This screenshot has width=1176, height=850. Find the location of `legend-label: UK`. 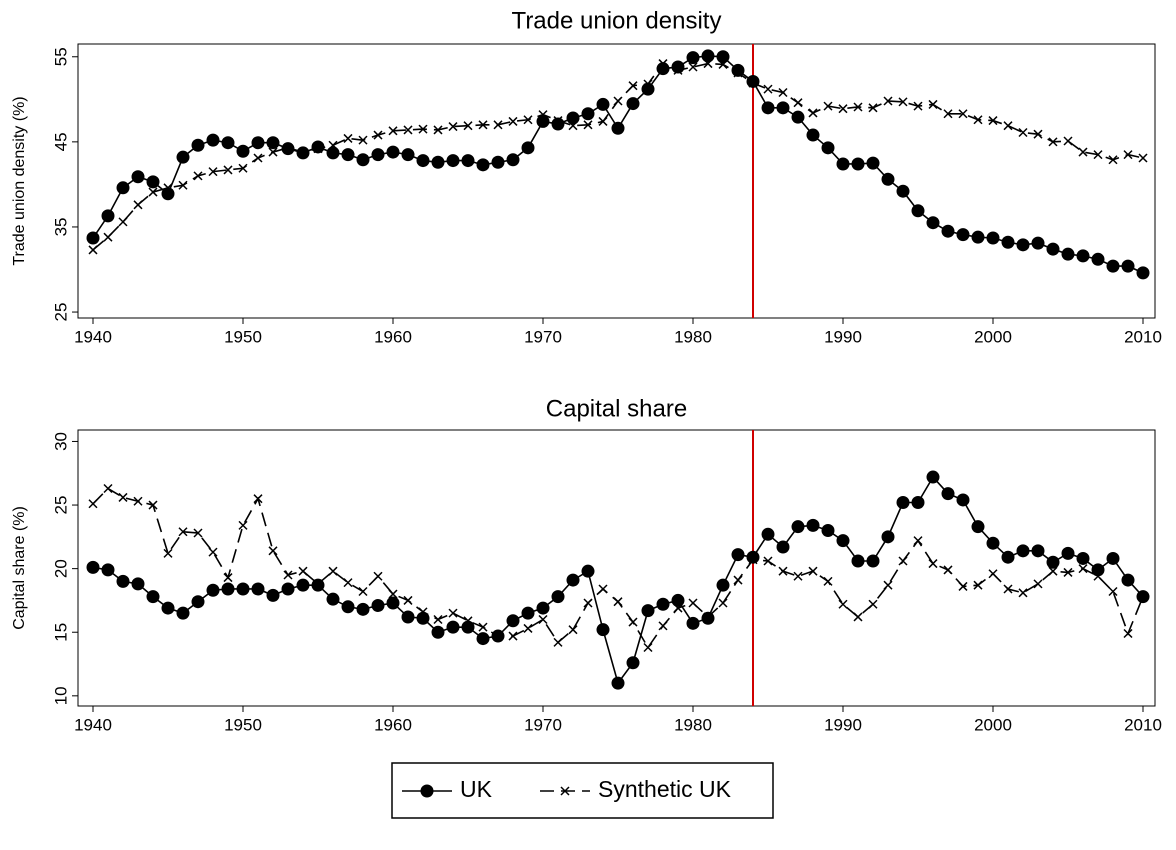

legend-label: UK is located at coordinates (476, 789).